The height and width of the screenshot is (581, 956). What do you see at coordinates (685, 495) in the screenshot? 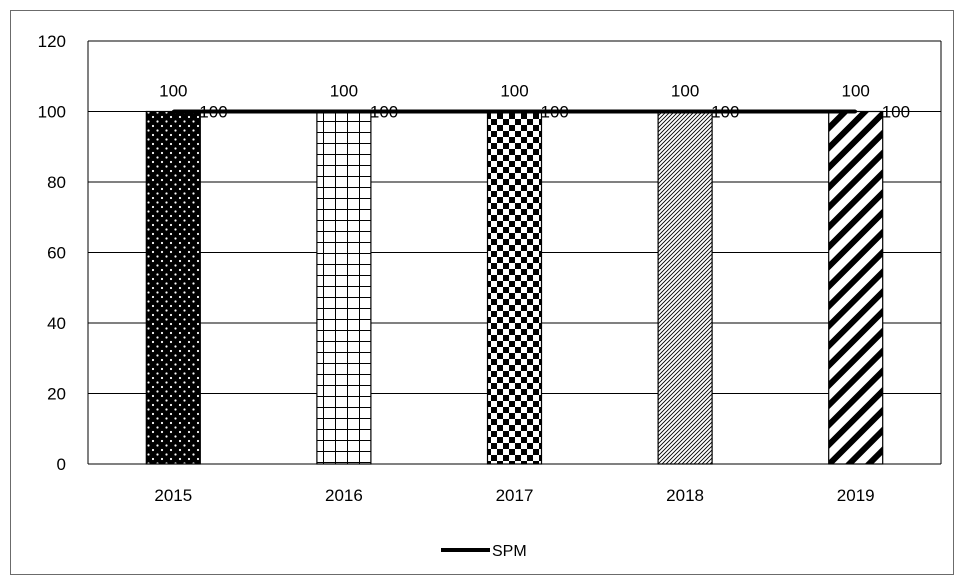
I see `x-tick-label: 2018` at bounding box center [685, 495].